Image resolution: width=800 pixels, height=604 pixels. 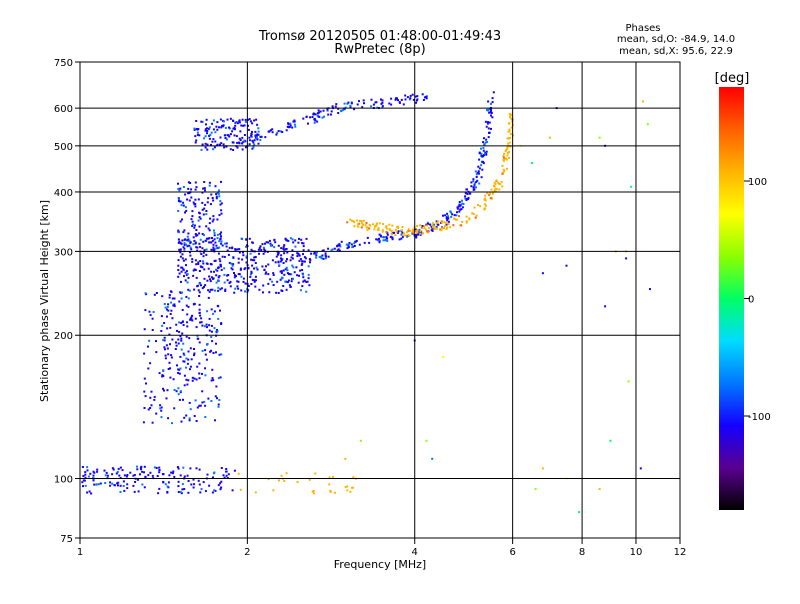 I want to click on phases-line-o: mean, sd,O: -84.9, 14.0, so click(x=676, y=39).